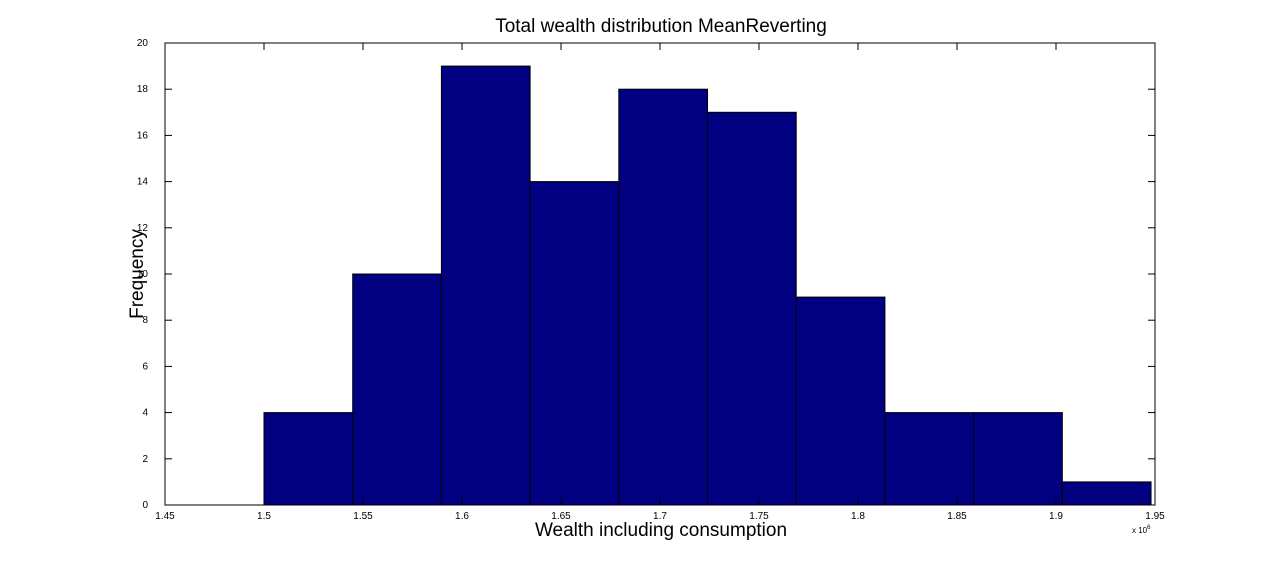 Image resolution: width=1277 pixels, height=567 pixels. What do you see at coordinates (143, 182) in the screenshot?
I see `y-tick-label: 14` at bounding box center [143, 182].